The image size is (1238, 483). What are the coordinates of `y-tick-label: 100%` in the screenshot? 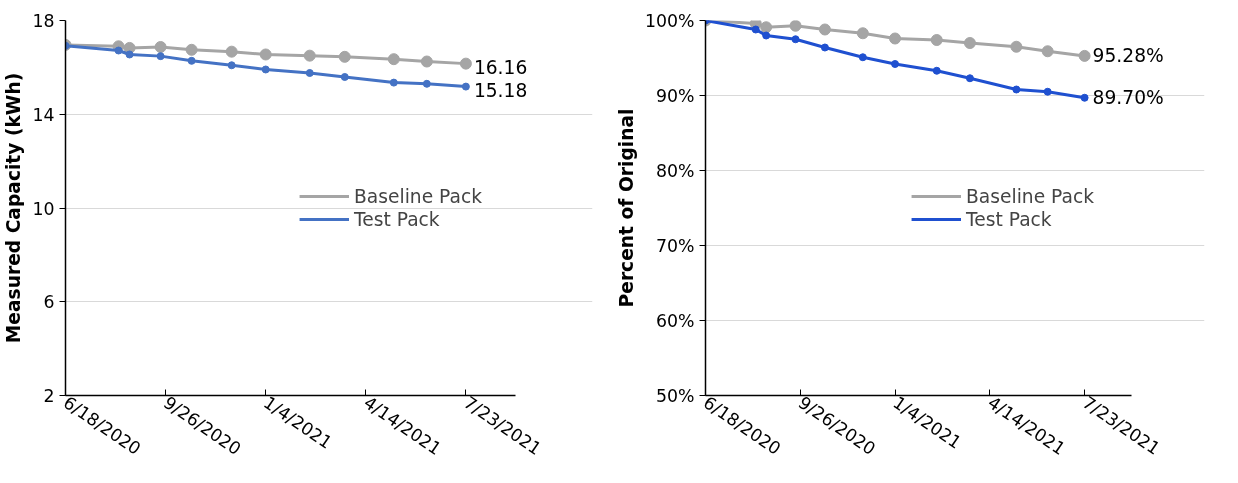 It's located at (669, 20).